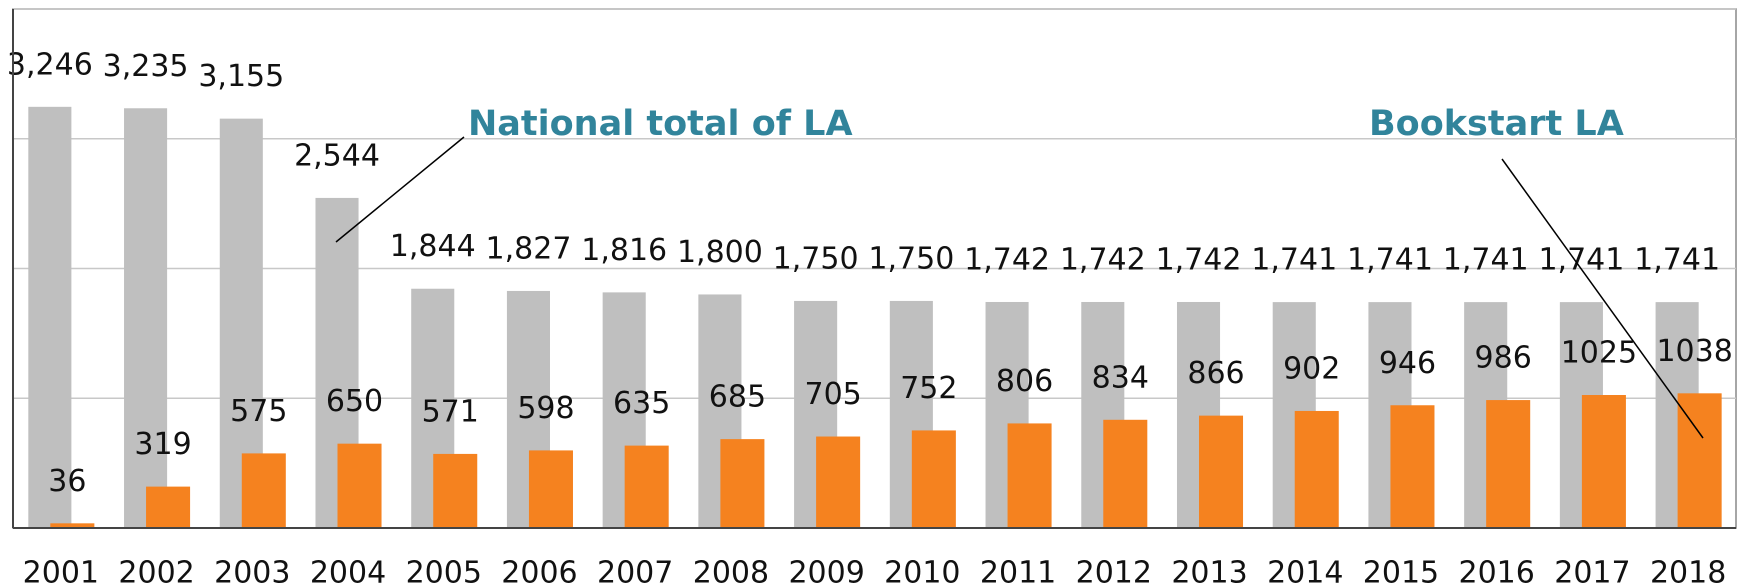 The image size is (1754, 587). What do you see at coordinates (252, 571) in the screenshot?
I see `x-tick-label: 2003` at bounding box center [252, 571].